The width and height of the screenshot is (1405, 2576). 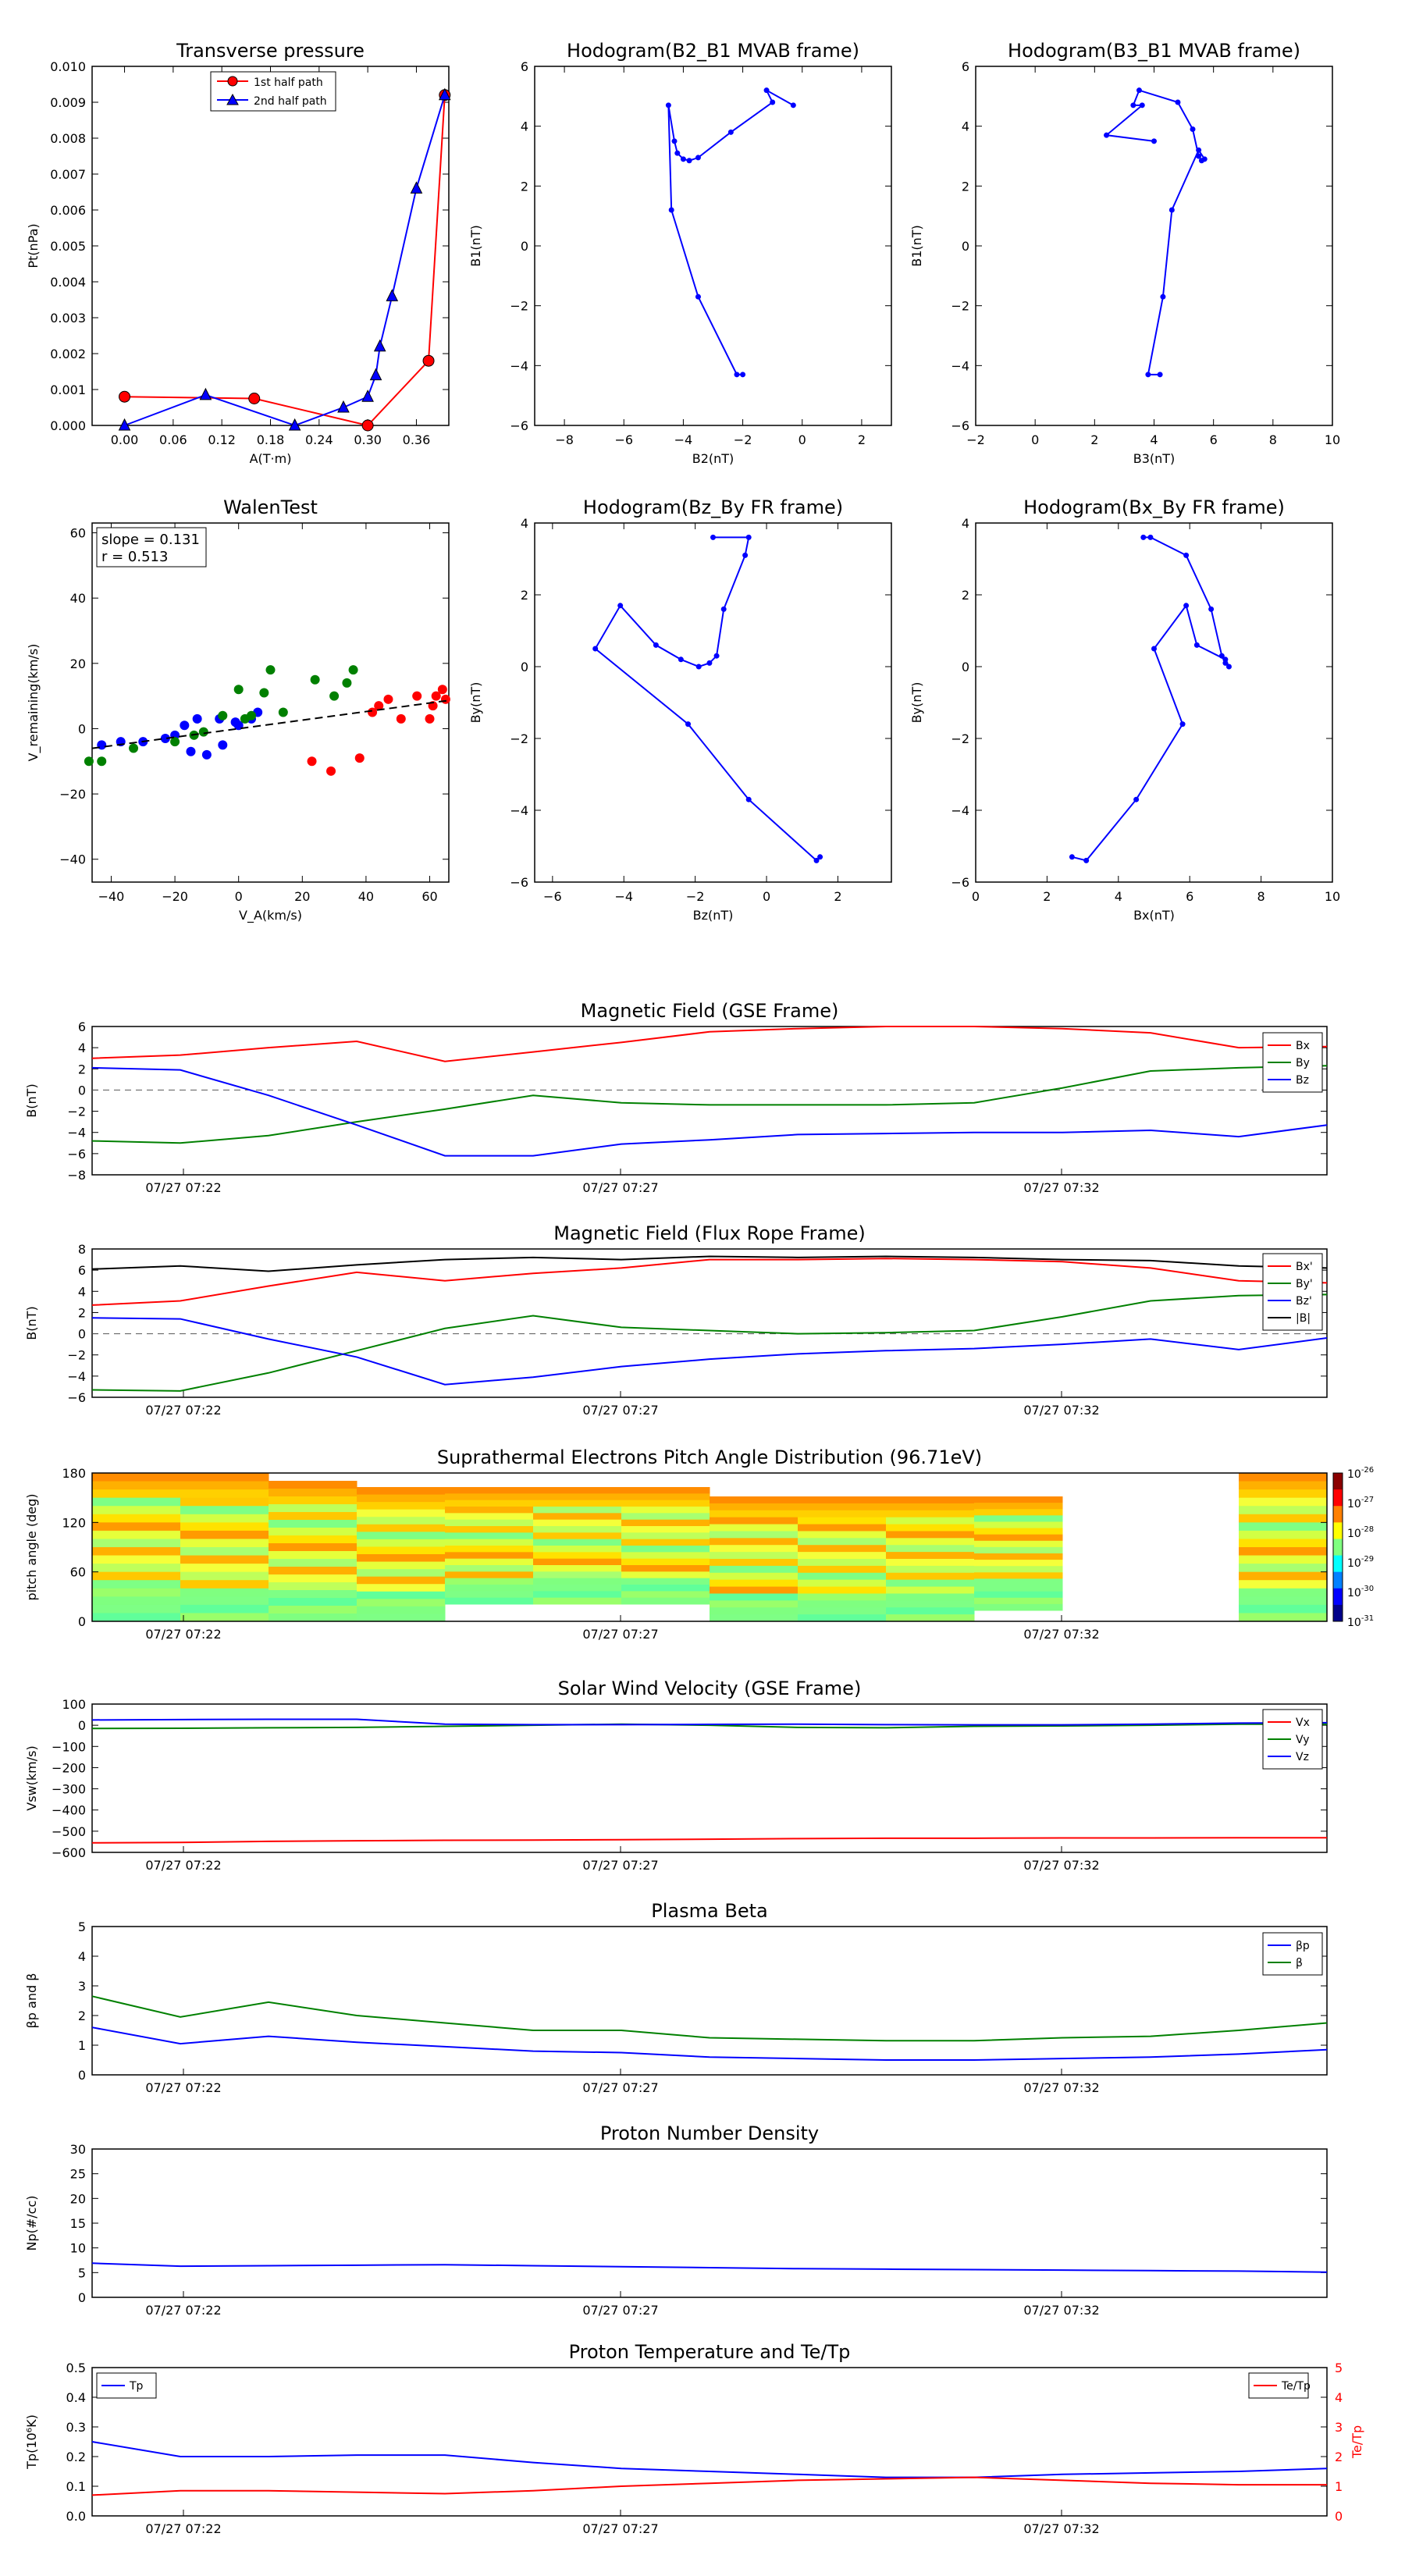 What do you see at coordinates (1292, 1739) in the screenshot?
I see `strip-legend: Vx Vy Vz` at bounding box center [1292, 1739].